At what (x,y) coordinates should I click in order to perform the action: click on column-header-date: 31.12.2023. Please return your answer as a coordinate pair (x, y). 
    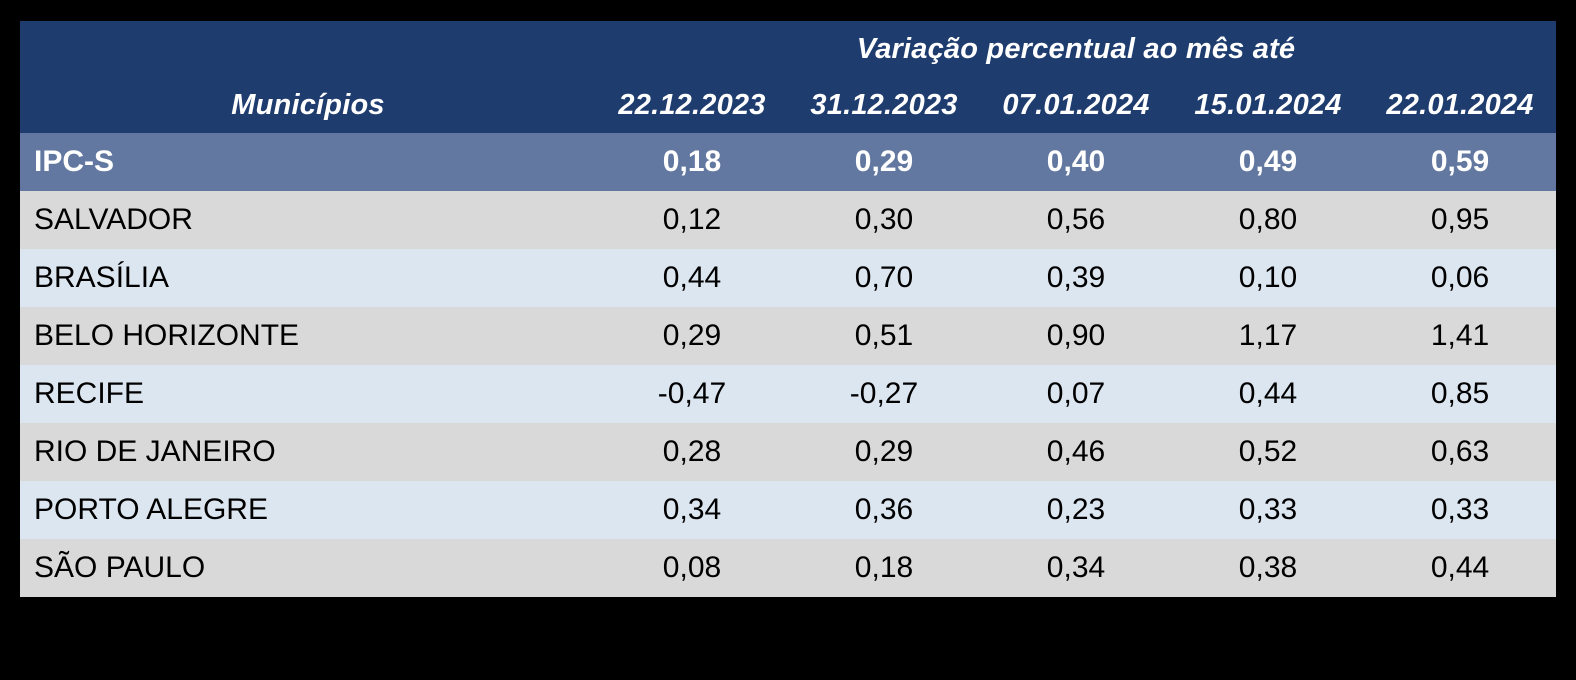
    Looking at the image, I should click on (884, 105).